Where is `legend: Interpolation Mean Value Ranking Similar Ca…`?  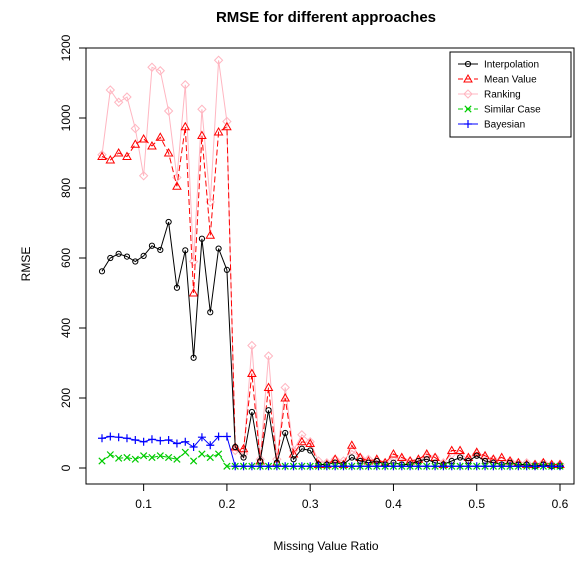
legend: Interpolation Mean Value Ranking Similar Ca… is located at coordinates (510, 94).